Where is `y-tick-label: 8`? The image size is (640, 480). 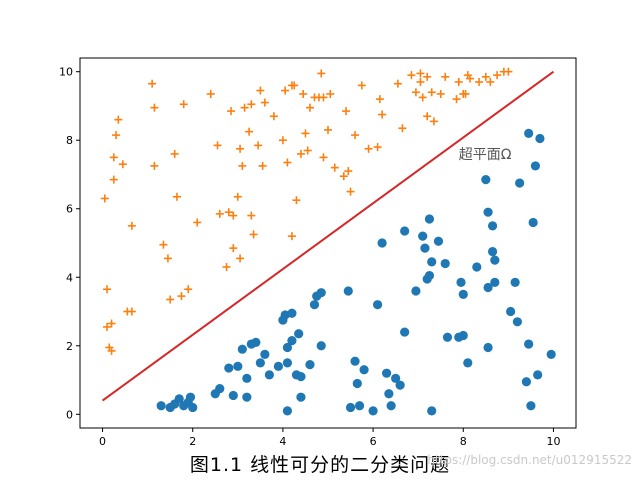
y-tick-label: 8 is located at coordinates (69, 140).